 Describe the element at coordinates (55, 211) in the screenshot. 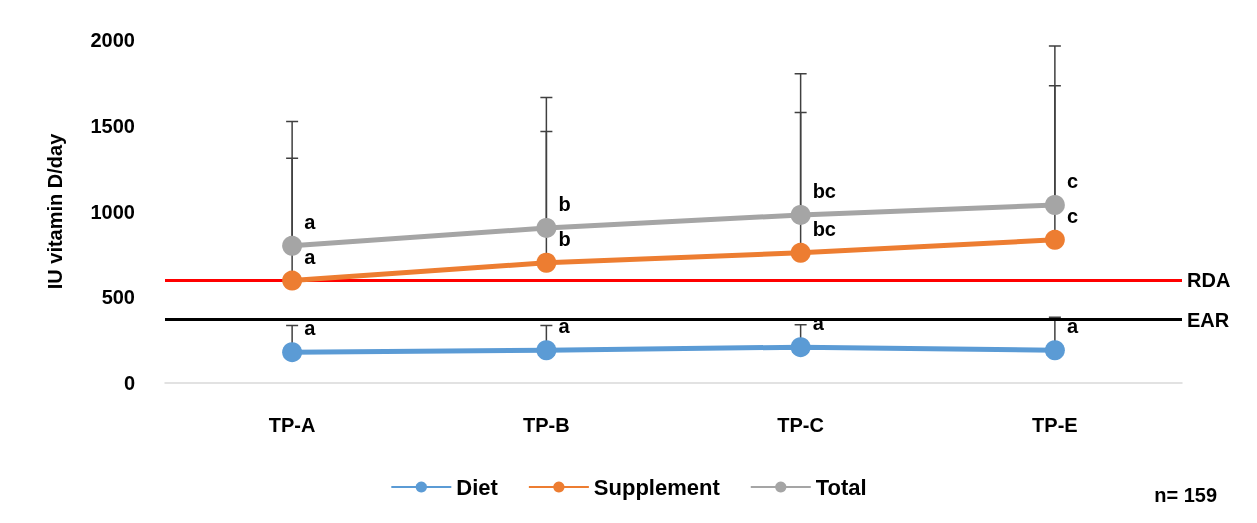

I see `y-axis-title: IU vitamin D/day` at that location.